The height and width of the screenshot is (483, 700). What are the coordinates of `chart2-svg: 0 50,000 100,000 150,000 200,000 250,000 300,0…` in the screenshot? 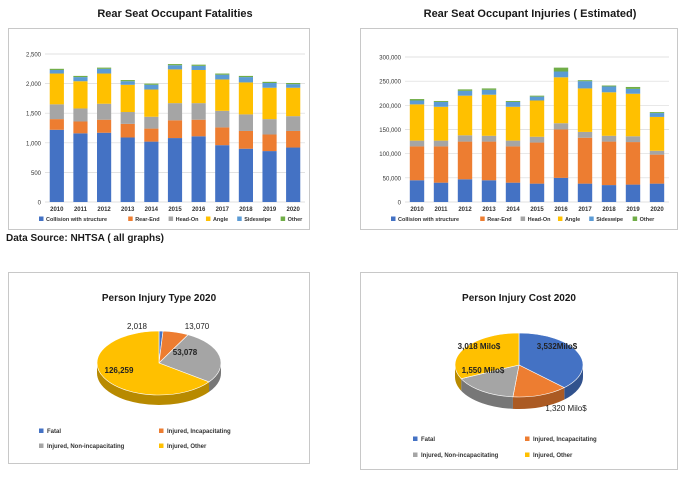 It's located at (524, 139).